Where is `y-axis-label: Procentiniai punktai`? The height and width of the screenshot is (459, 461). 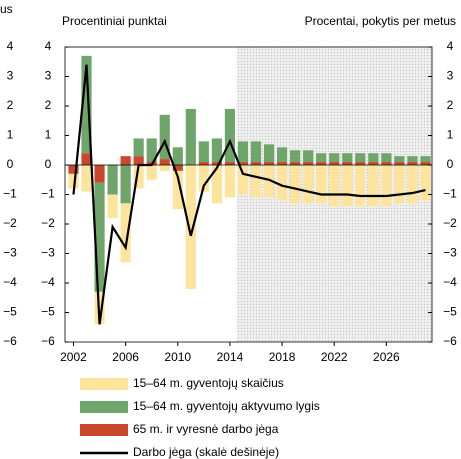
y-axis-label: Procentiniai punktai is located at coordinates (114, 21).